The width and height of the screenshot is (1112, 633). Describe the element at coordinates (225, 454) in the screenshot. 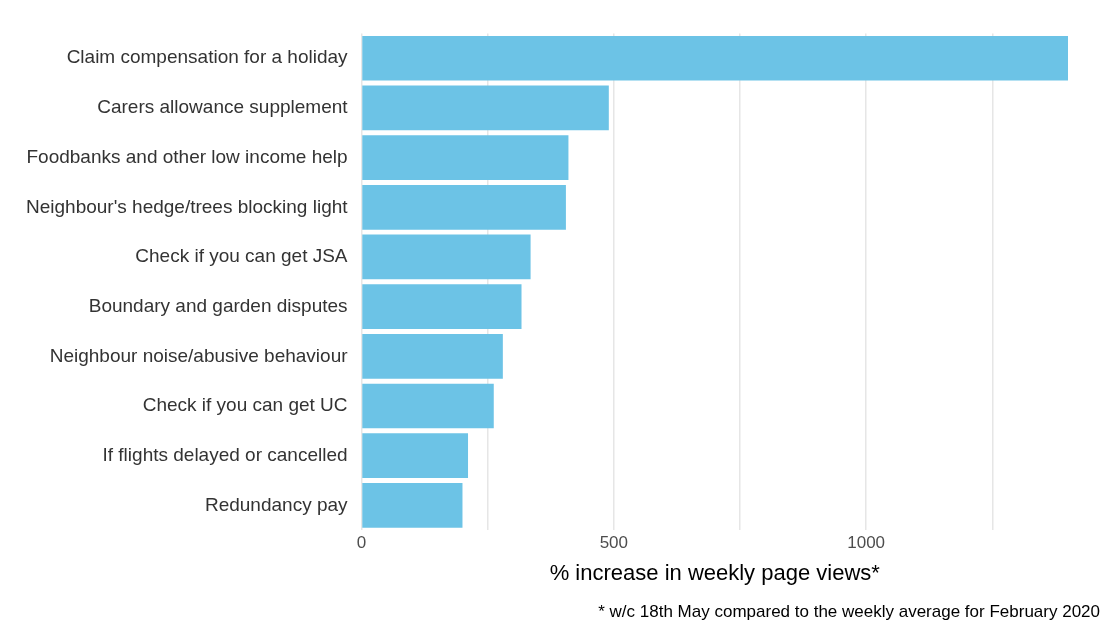

I see `y-tick-label: If flights delayed or cancelled` at that location.